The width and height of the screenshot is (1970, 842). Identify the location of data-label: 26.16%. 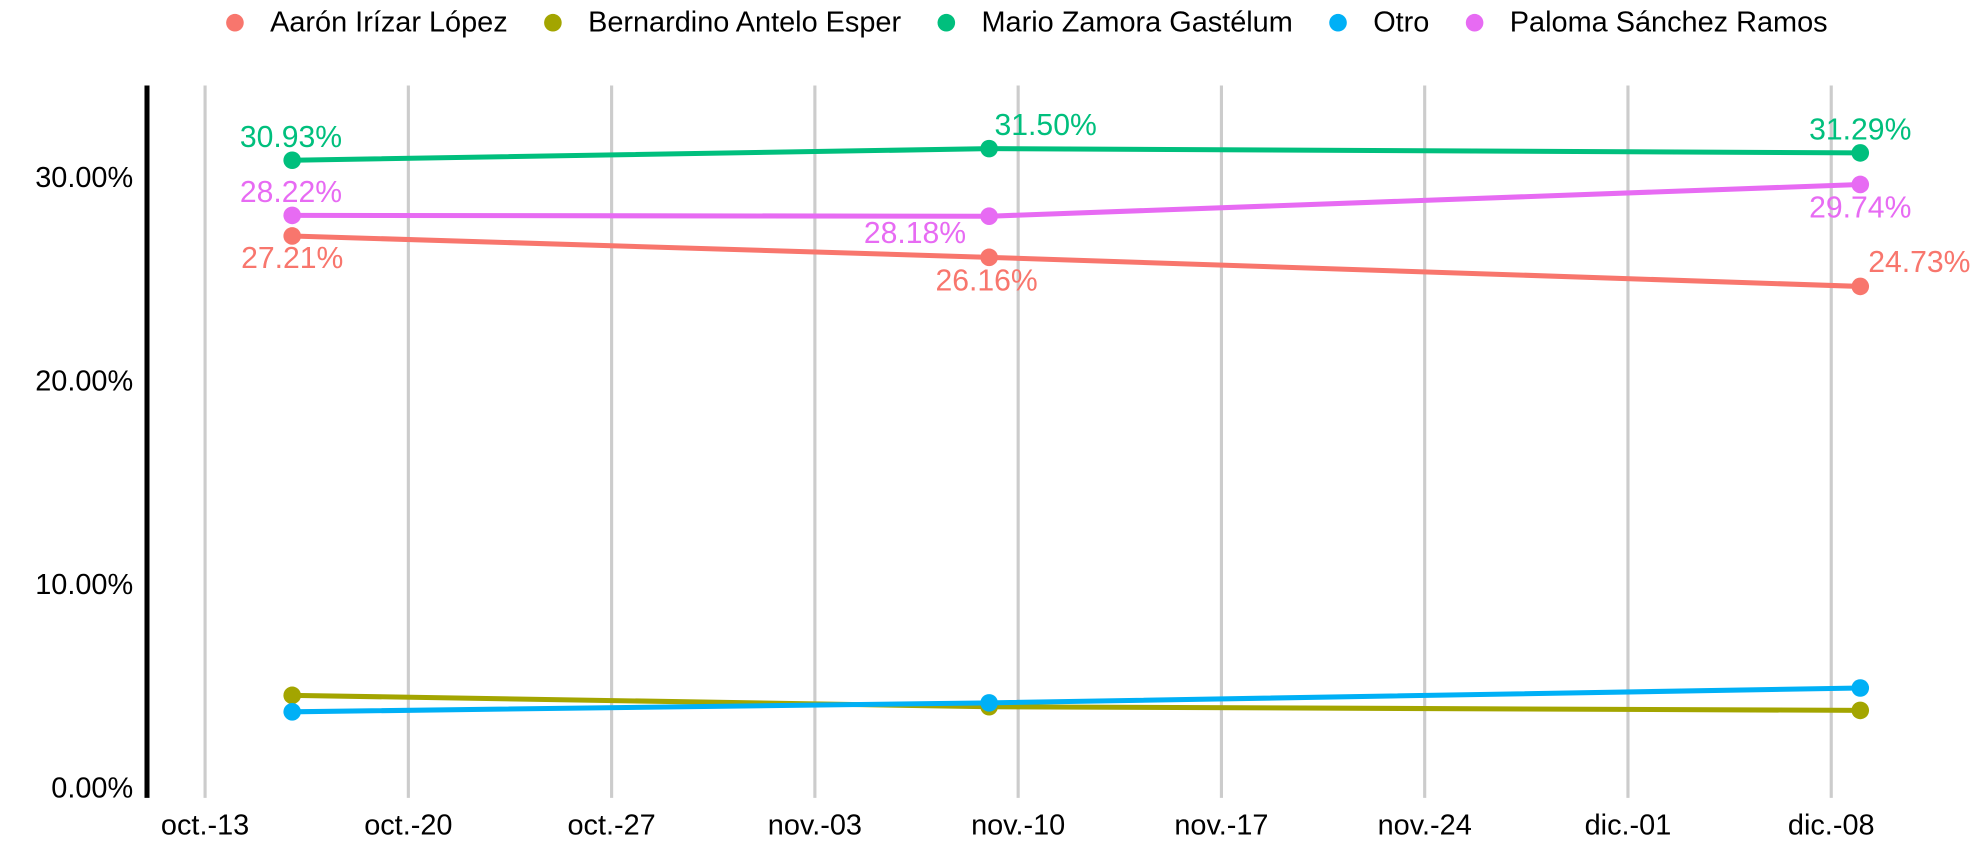
(986, 280).